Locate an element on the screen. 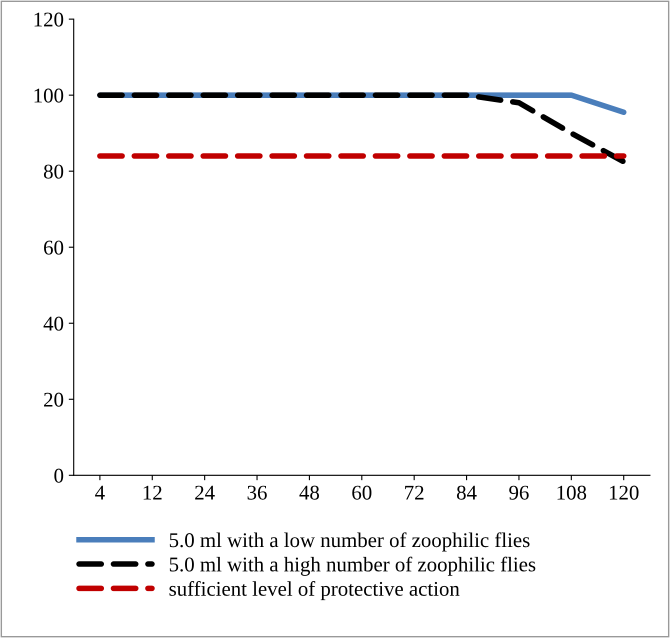 The image size is (670, 638). y-tick-label: 80 is located at coordinates (54, 171).